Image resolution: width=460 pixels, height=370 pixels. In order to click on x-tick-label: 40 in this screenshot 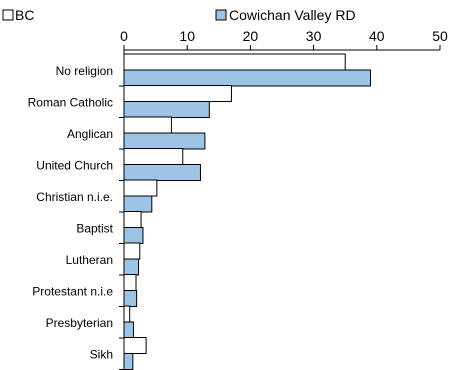, I will do `click(377, 36)`.